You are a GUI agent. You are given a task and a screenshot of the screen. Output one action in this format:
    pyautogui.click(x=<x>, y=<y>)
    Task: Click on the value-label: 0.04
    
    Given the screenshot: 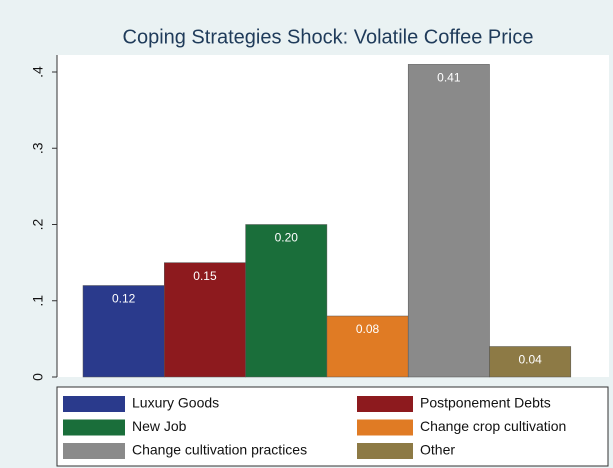 What is the action you would take?
    pyautogui.click(x=530, y=360)
    